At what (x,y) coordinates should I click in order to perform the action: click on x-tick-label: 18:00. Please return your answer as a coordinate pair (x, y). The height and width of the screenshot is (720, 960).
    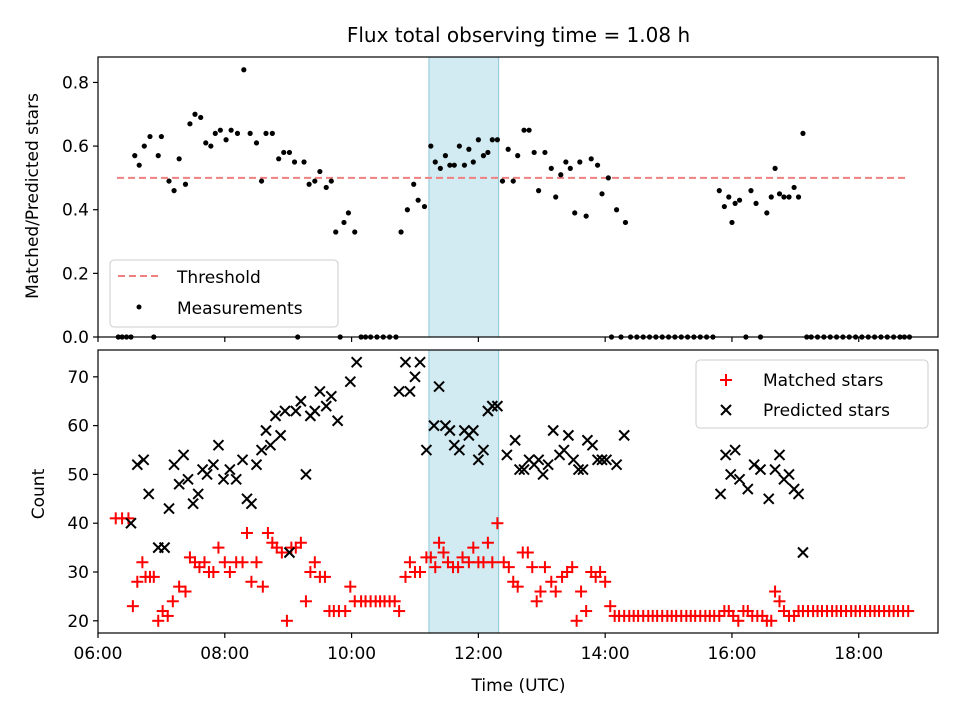
    Looking at the image, I should click on (858, 654).